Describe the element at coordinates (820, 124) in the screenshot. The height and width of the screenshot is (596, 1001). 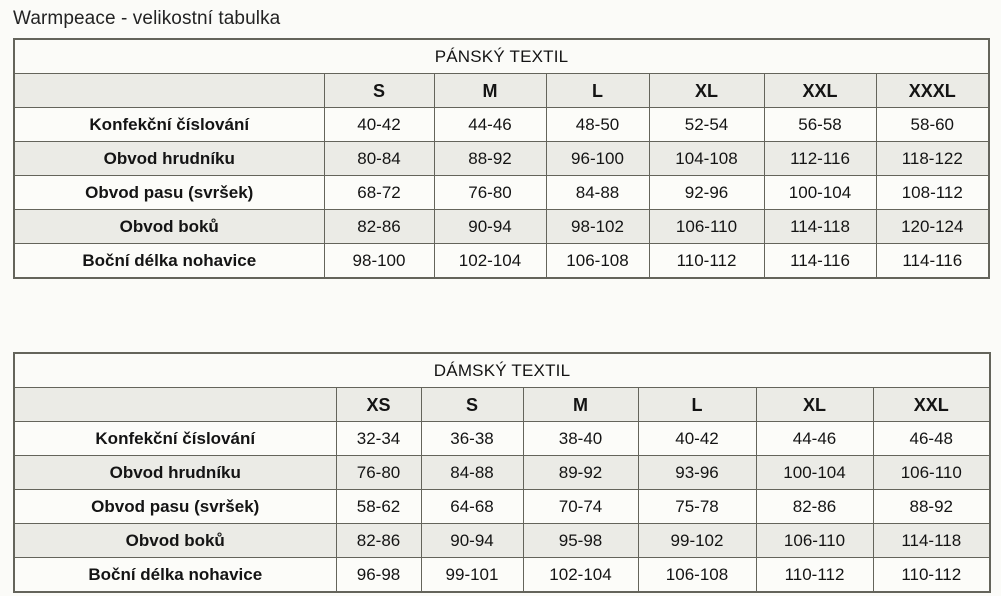
I see `size-value-cell: 56-58` at that location.